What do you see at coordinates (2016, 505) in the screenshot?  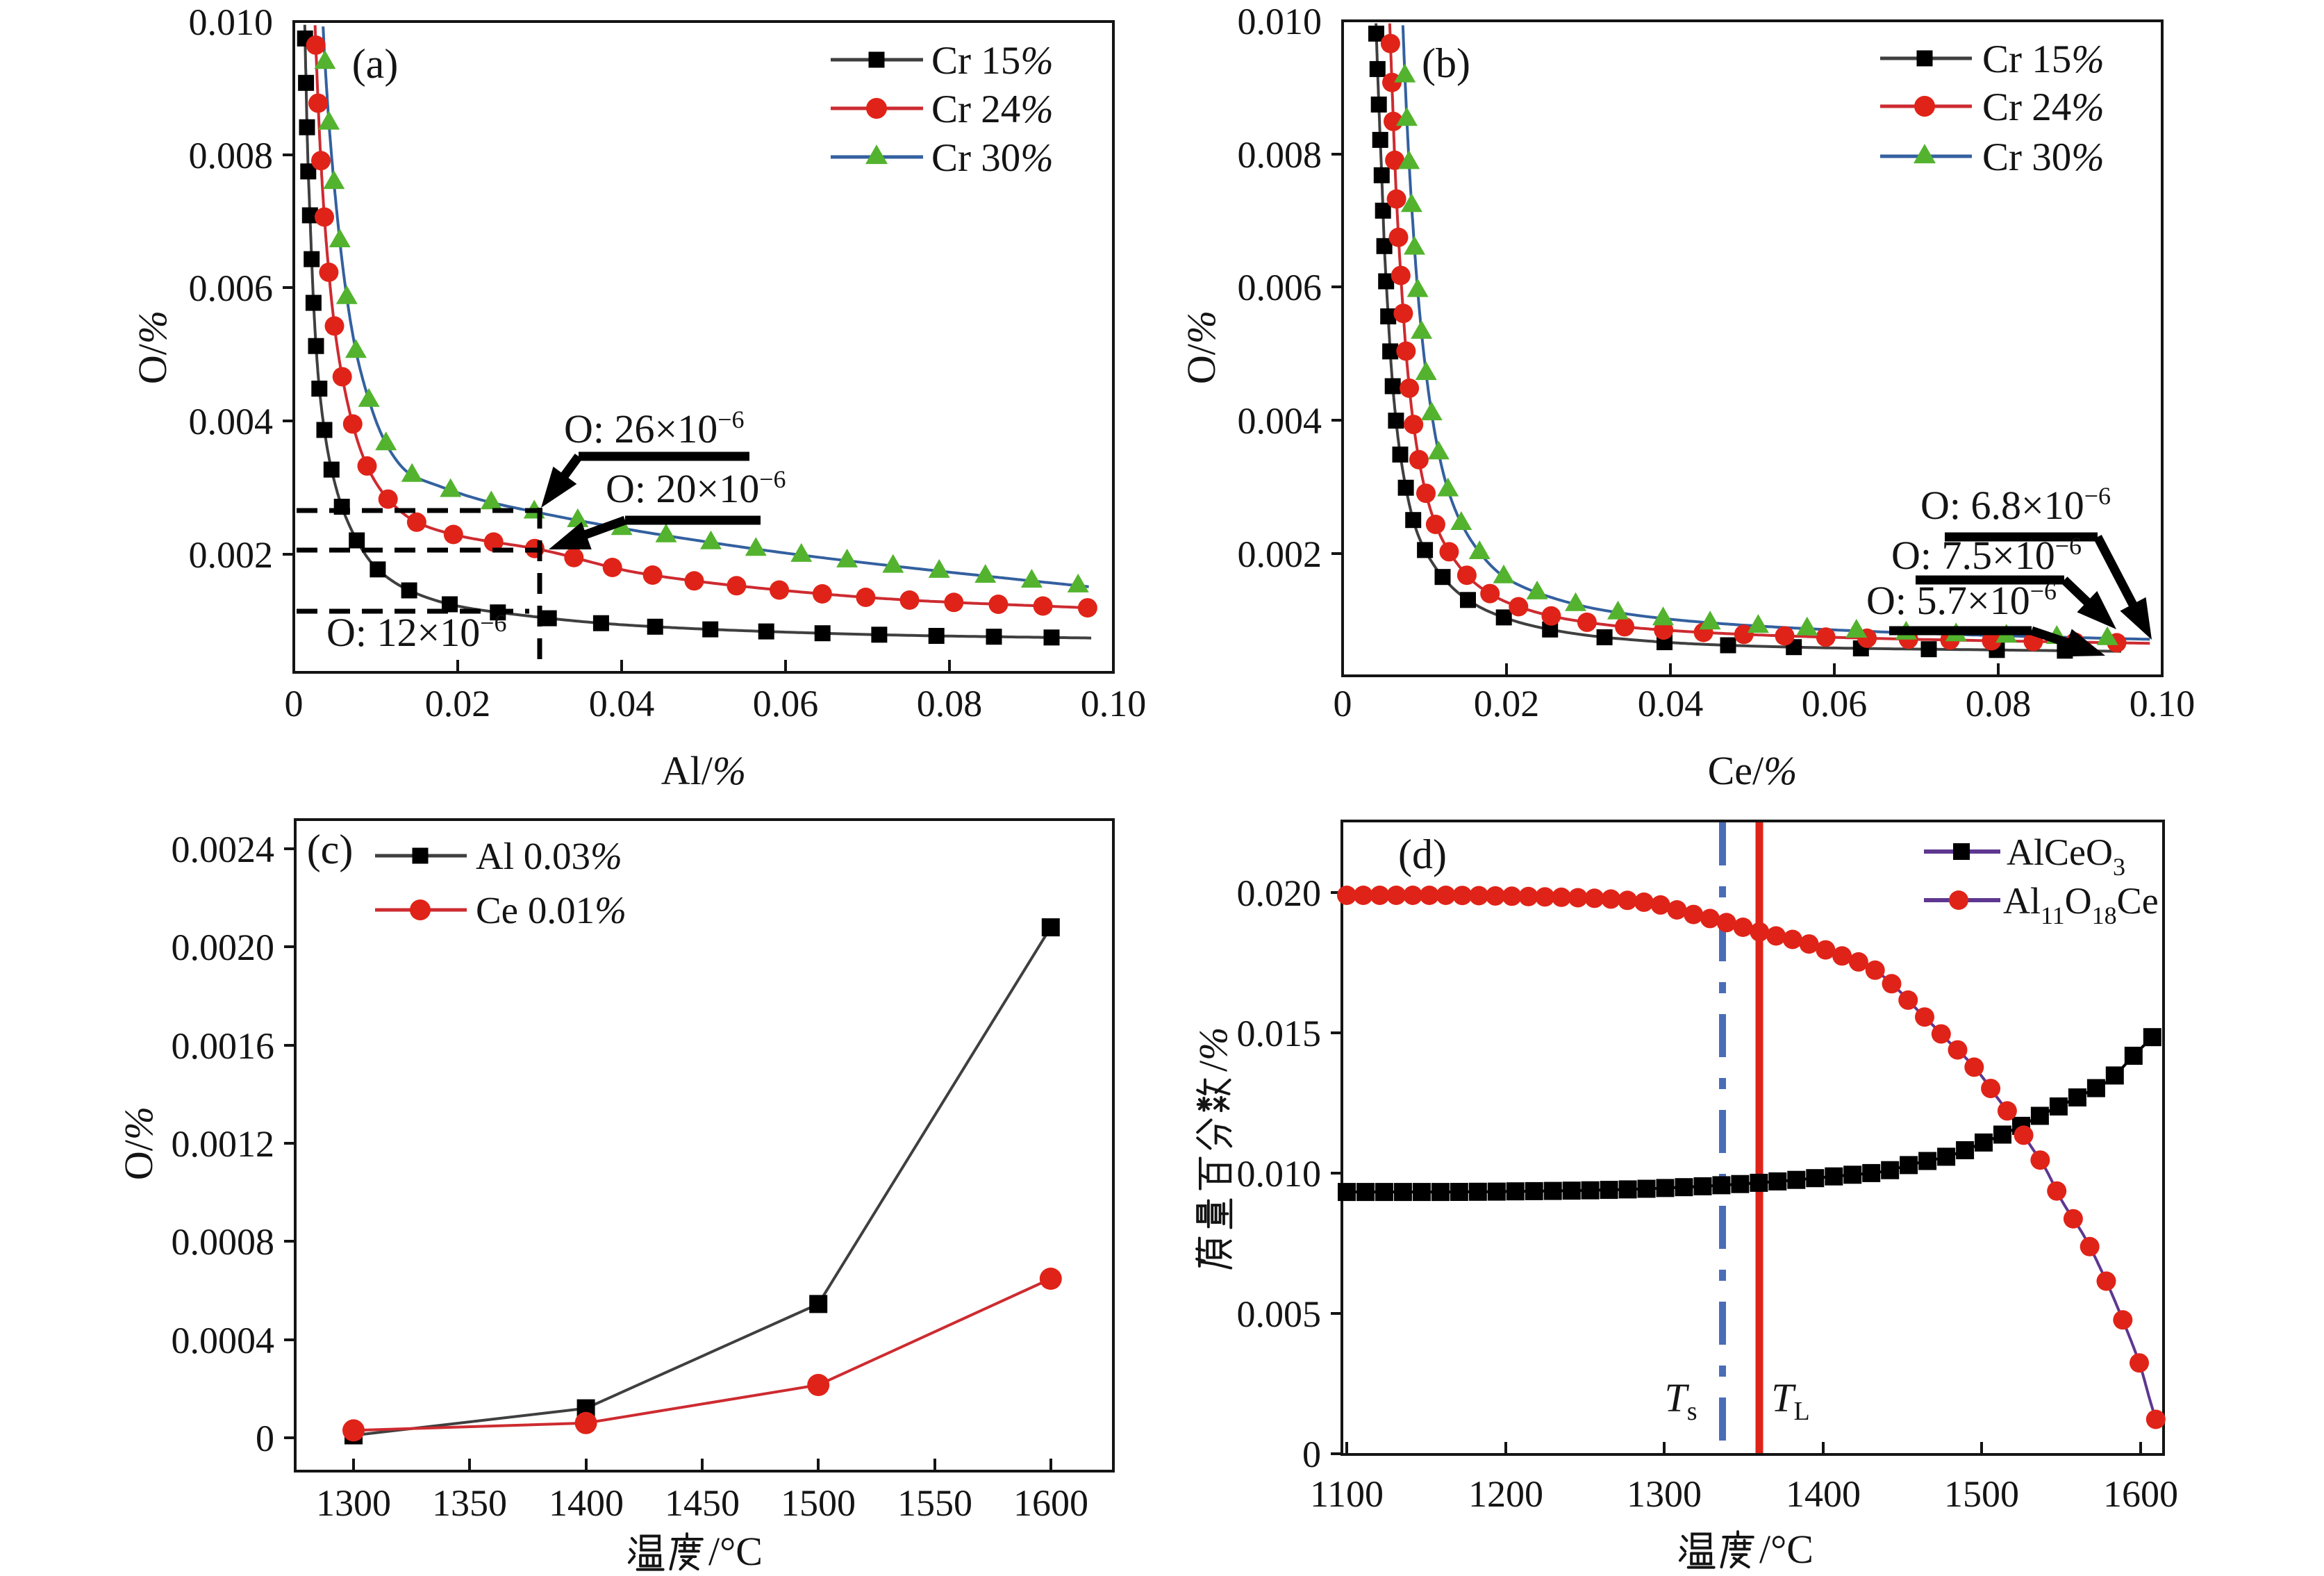 I see `svg-text: O: 6.8×10−6` at bounding box center [2016, 505].